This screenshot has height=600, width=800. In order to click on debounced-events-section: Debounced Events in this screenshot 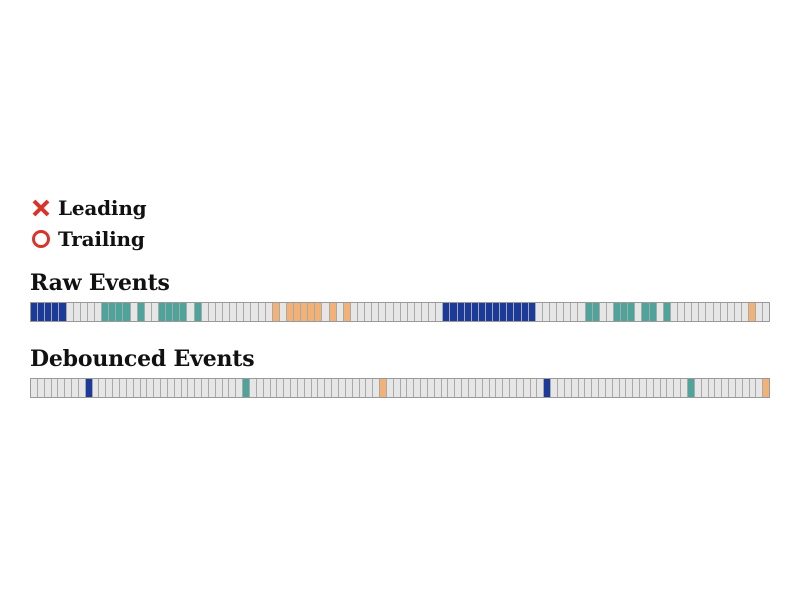, I will do `click(400, 372)`.